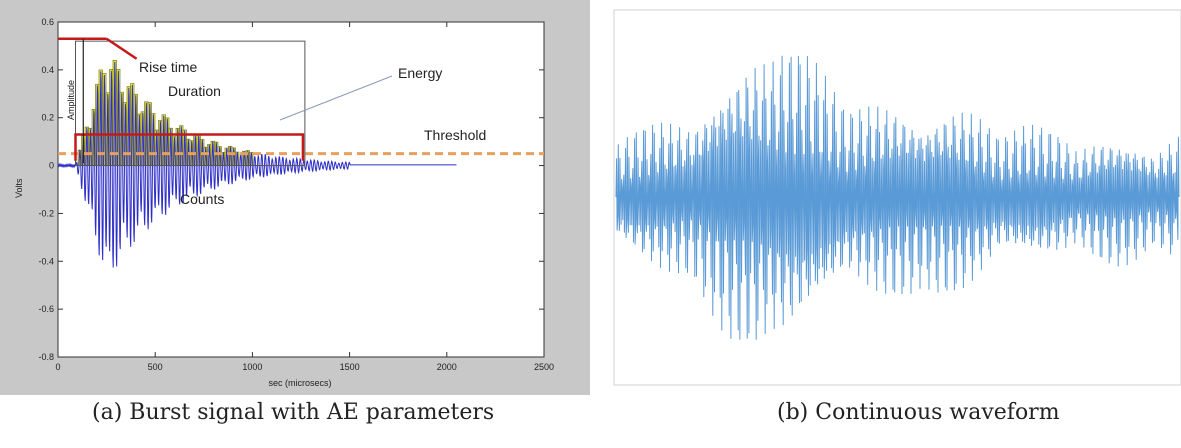 The width and height of the screenshot is (1181, 448). Describe the element at coordinates (544, 367) in the screenshot. I see `x-tick-label: 2500` at that location.